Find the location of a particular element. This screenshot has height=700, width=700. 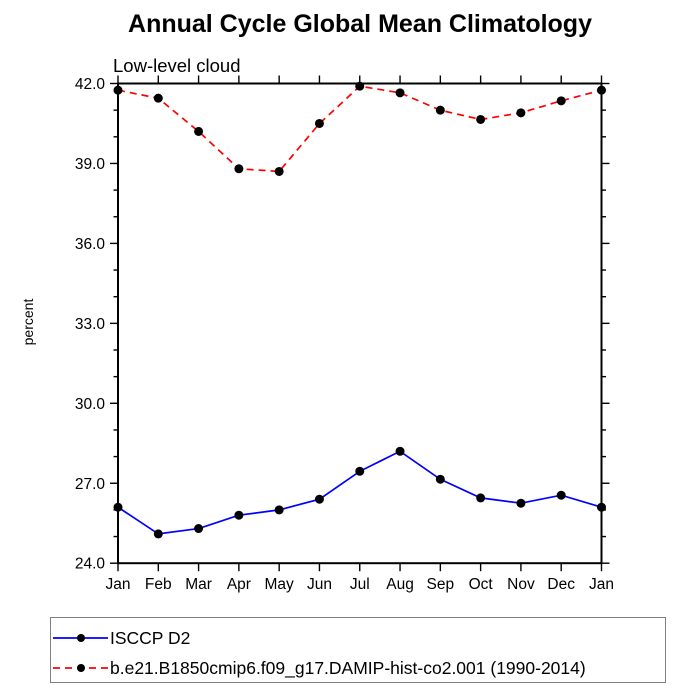

x-tick-label: Aug is located at coordinates (400, 584).